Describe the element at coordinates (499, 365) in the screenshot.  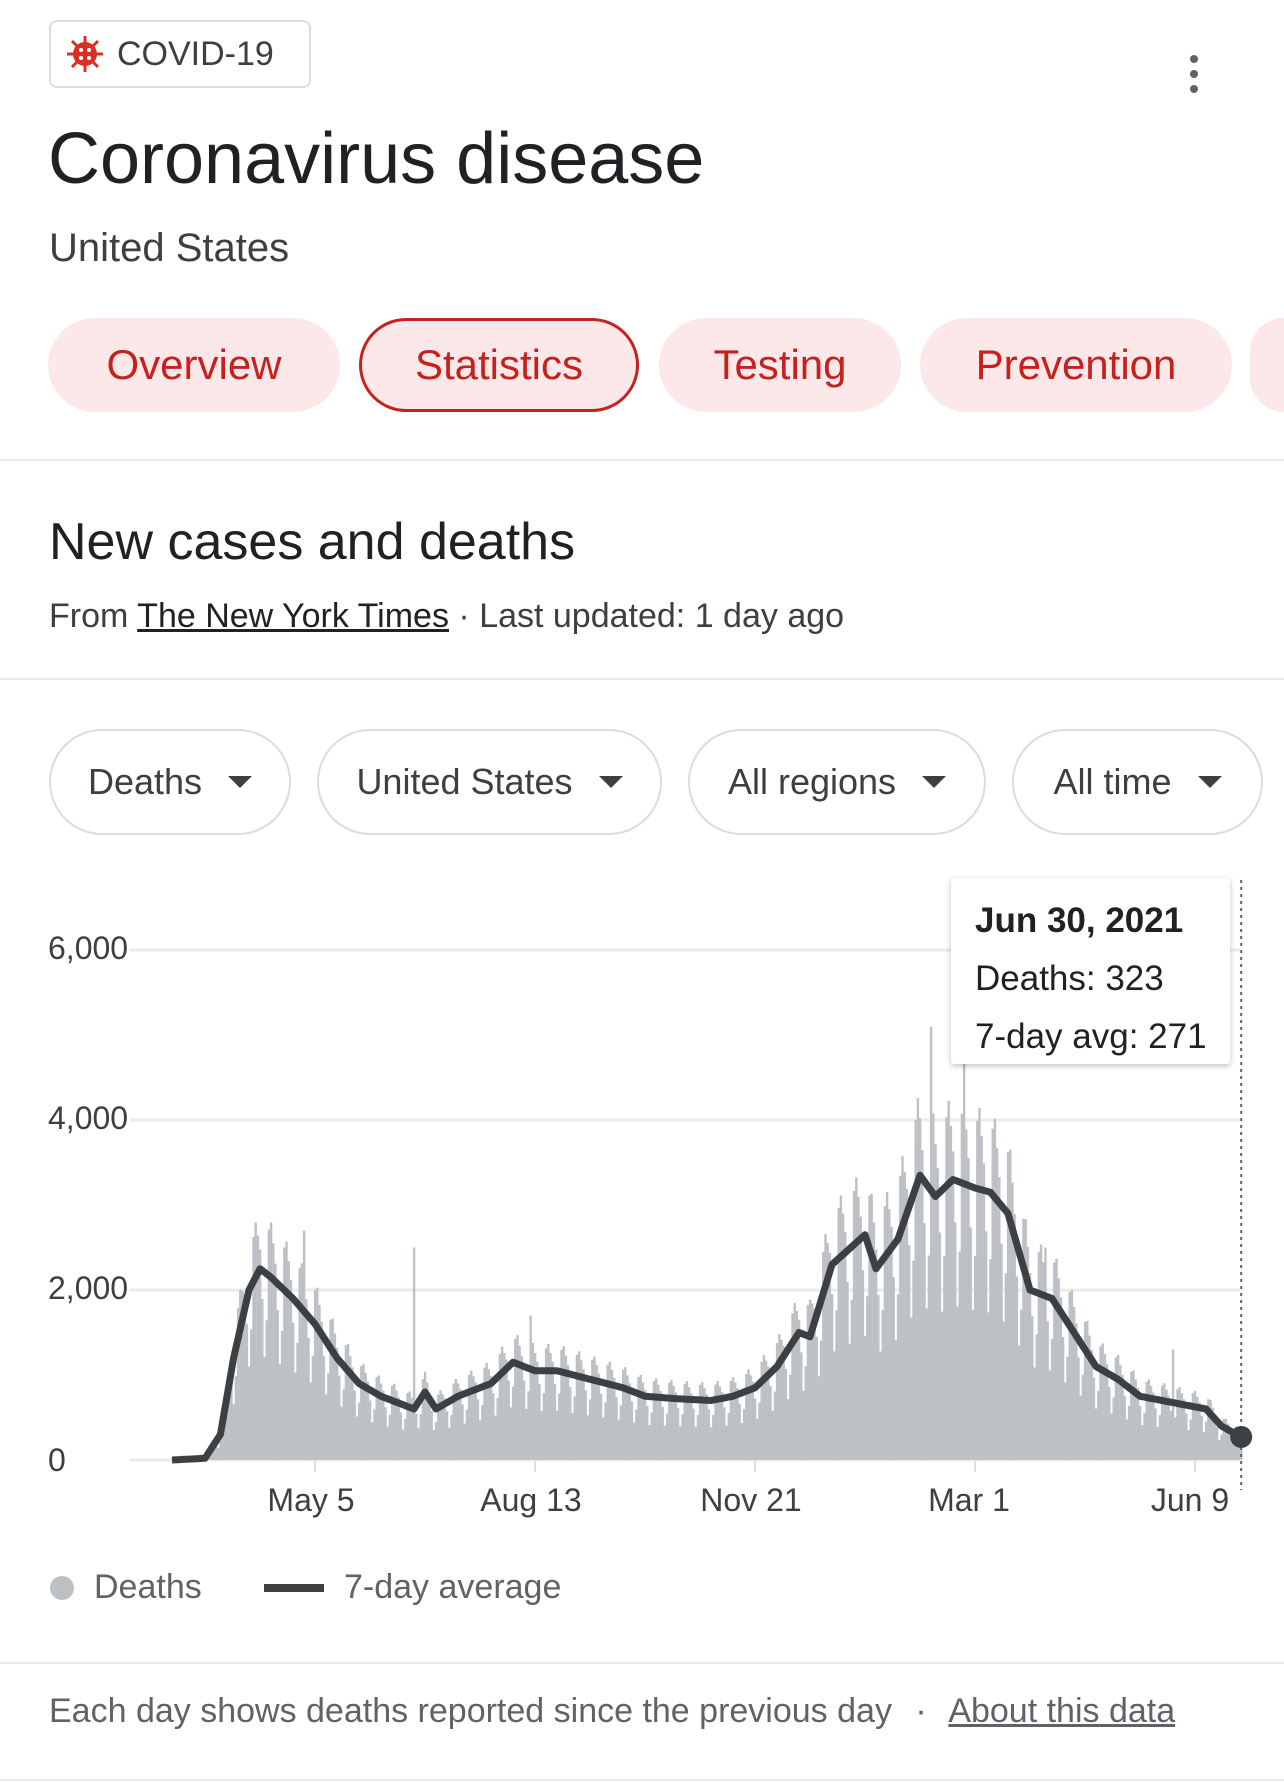
I see `tab-statistics: Statistics` at that location.